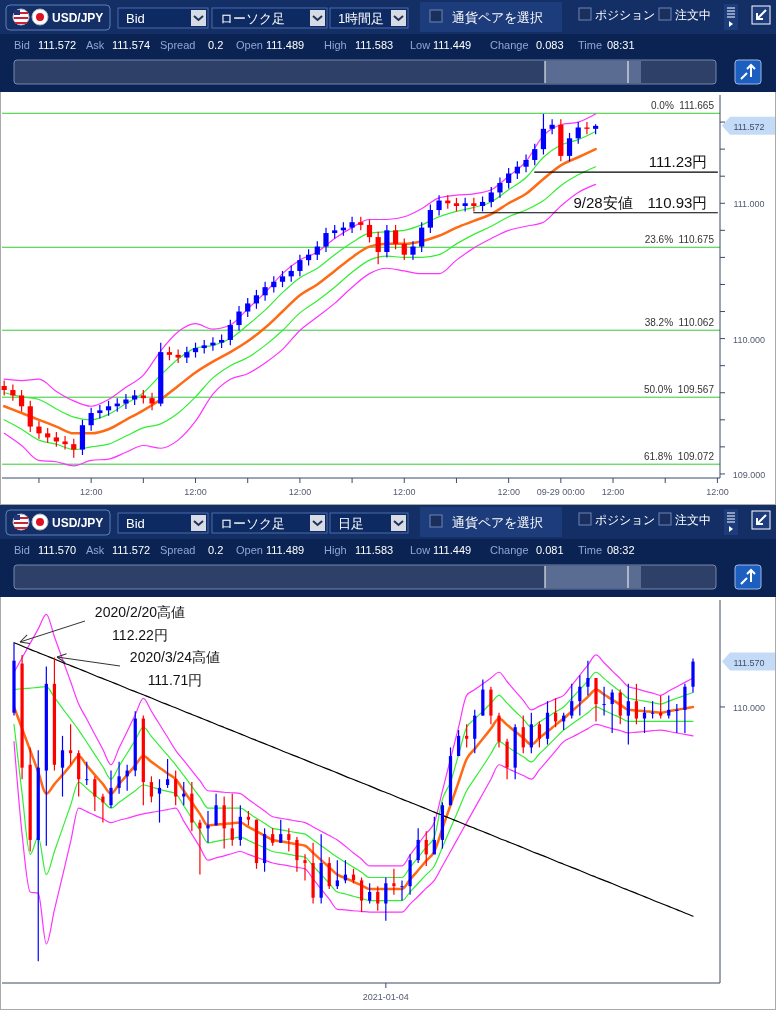 This screenshot has height=1027, width=776. Describe the element at coordinates (351, 523) in the screenshot. I see `text: 日足` at that location.